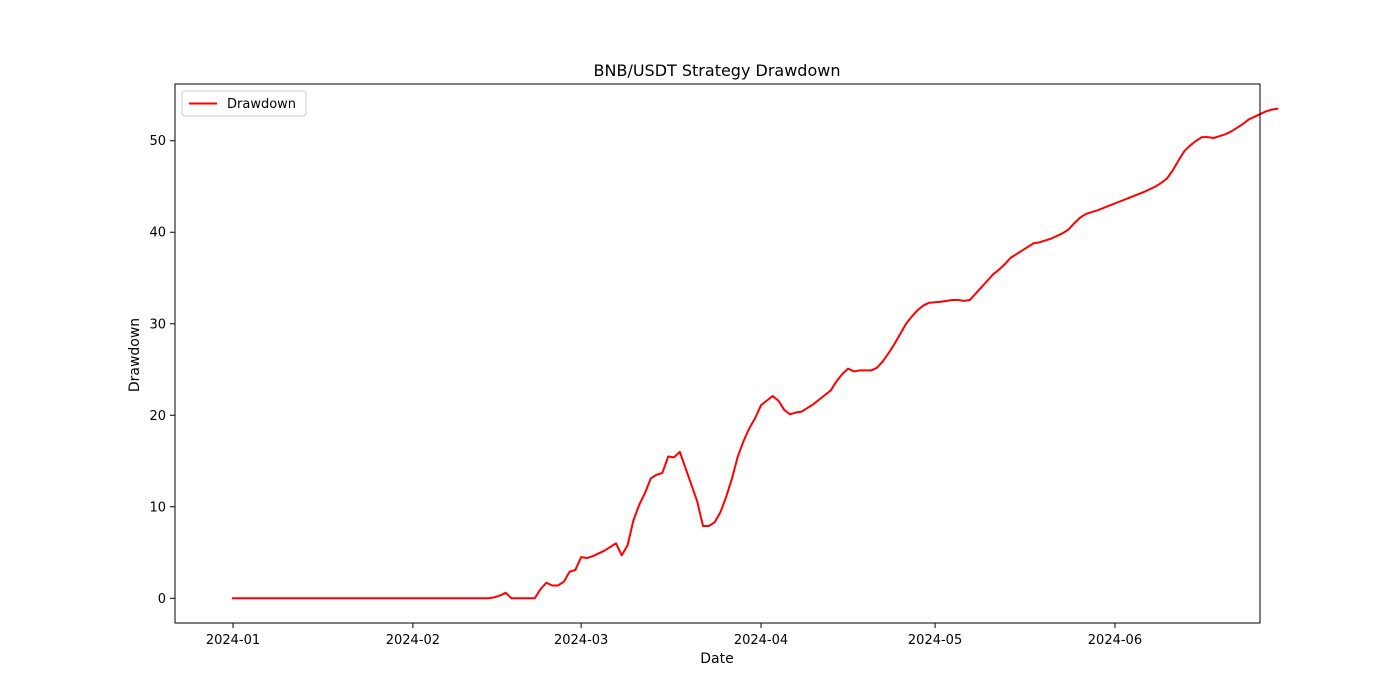 The width and height of the screenshot is (1400, 700). What do you see at coordinates (581, 640) in the screenshot?
I see `x-tick-label: 2024-03` at bounding box center [581, 640].